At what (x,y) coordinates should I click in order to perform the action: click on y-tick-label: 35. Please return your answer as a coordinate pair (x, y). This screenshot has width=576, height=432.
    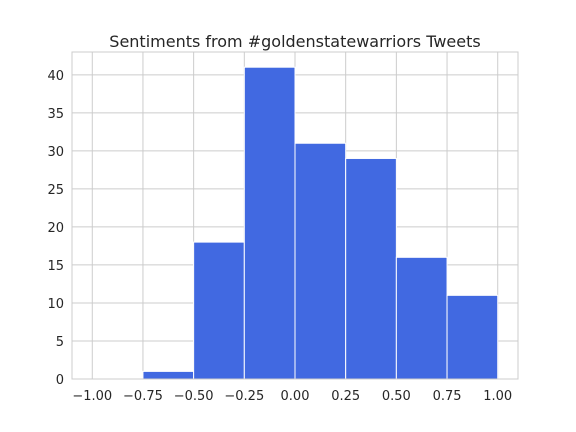
    Looking at the image, I should click on (55, 114).